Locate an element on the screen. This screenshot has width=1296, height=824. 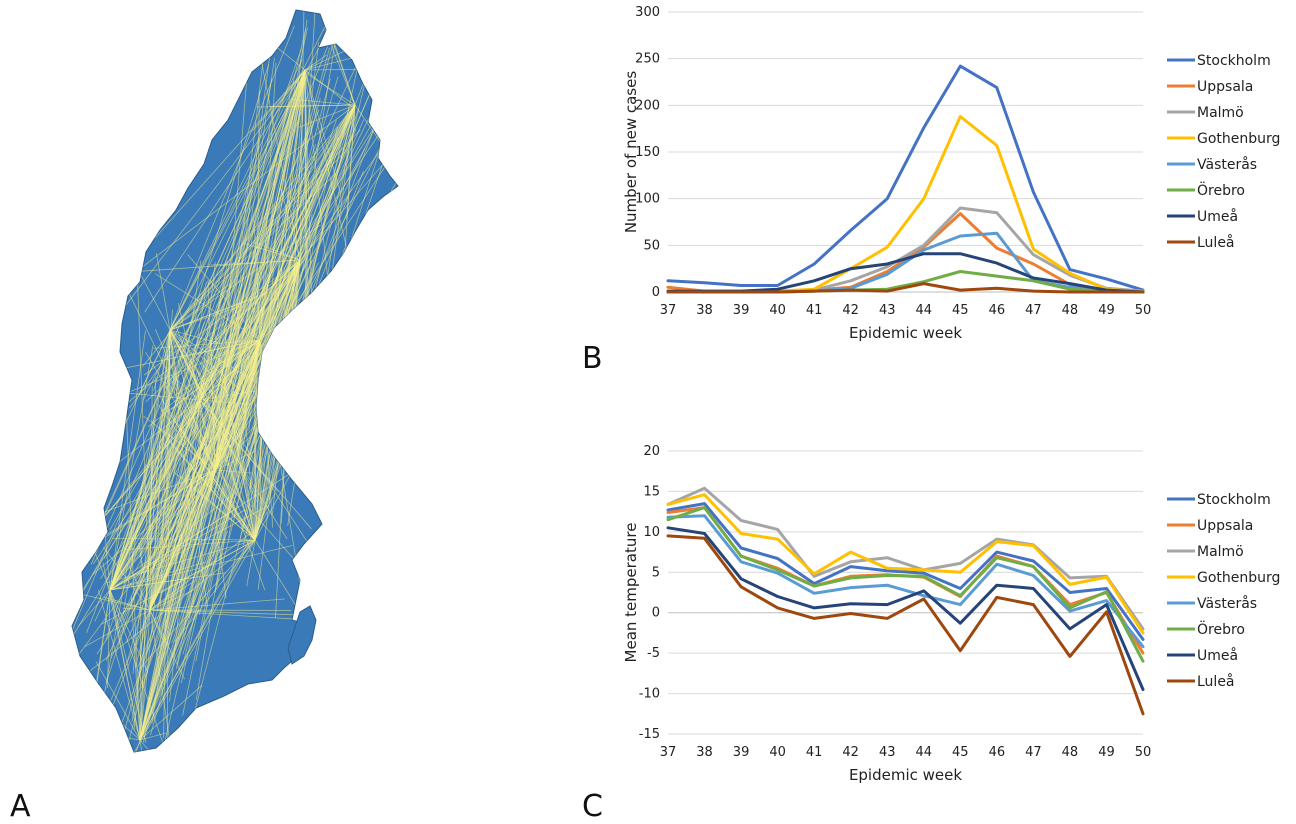
y-tick-label: -15 is located at coordinates (649, 734).